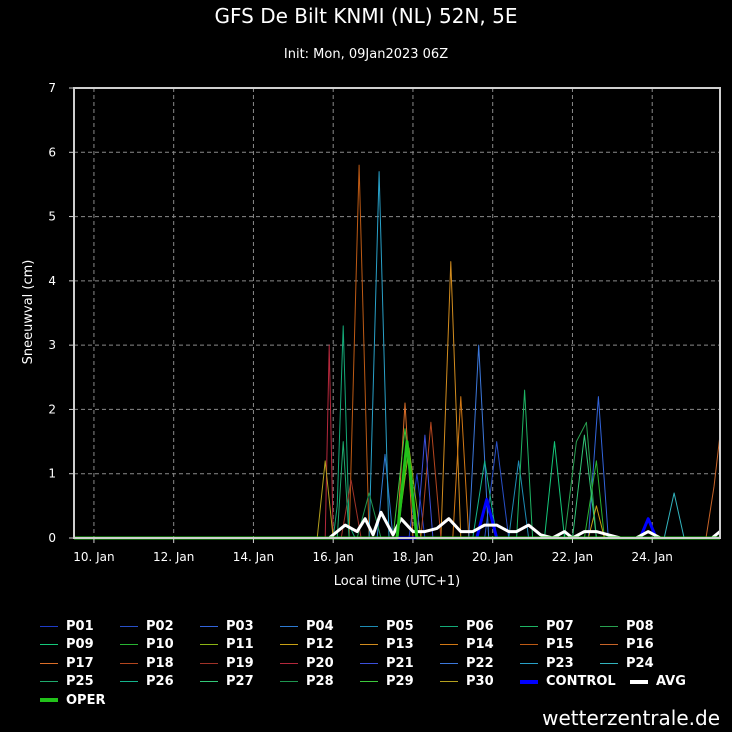 The image size is (732, 732). Describe the element at coordinates (400, 626) in the screenshot. I see `legend-label: P05` at that location.